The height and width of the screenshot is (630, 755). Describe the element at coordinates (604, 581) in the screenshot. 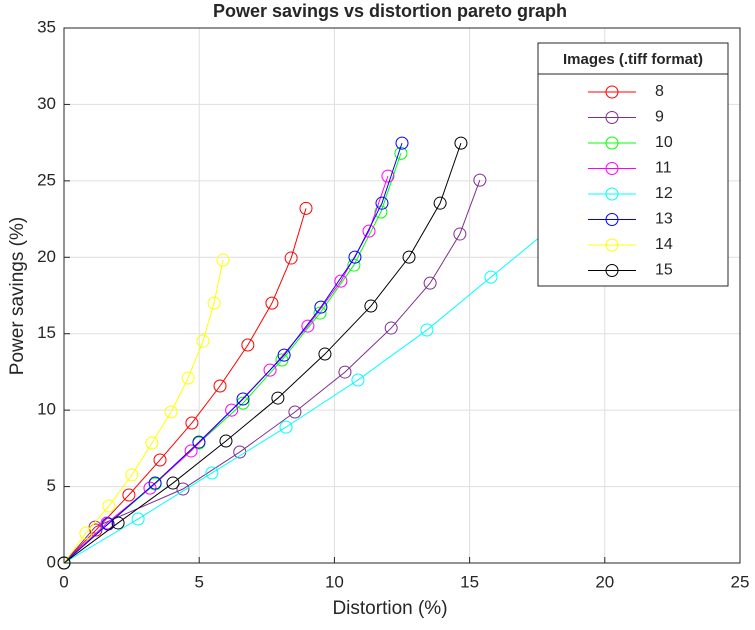

I see `x-tick-label: 20` at that location.